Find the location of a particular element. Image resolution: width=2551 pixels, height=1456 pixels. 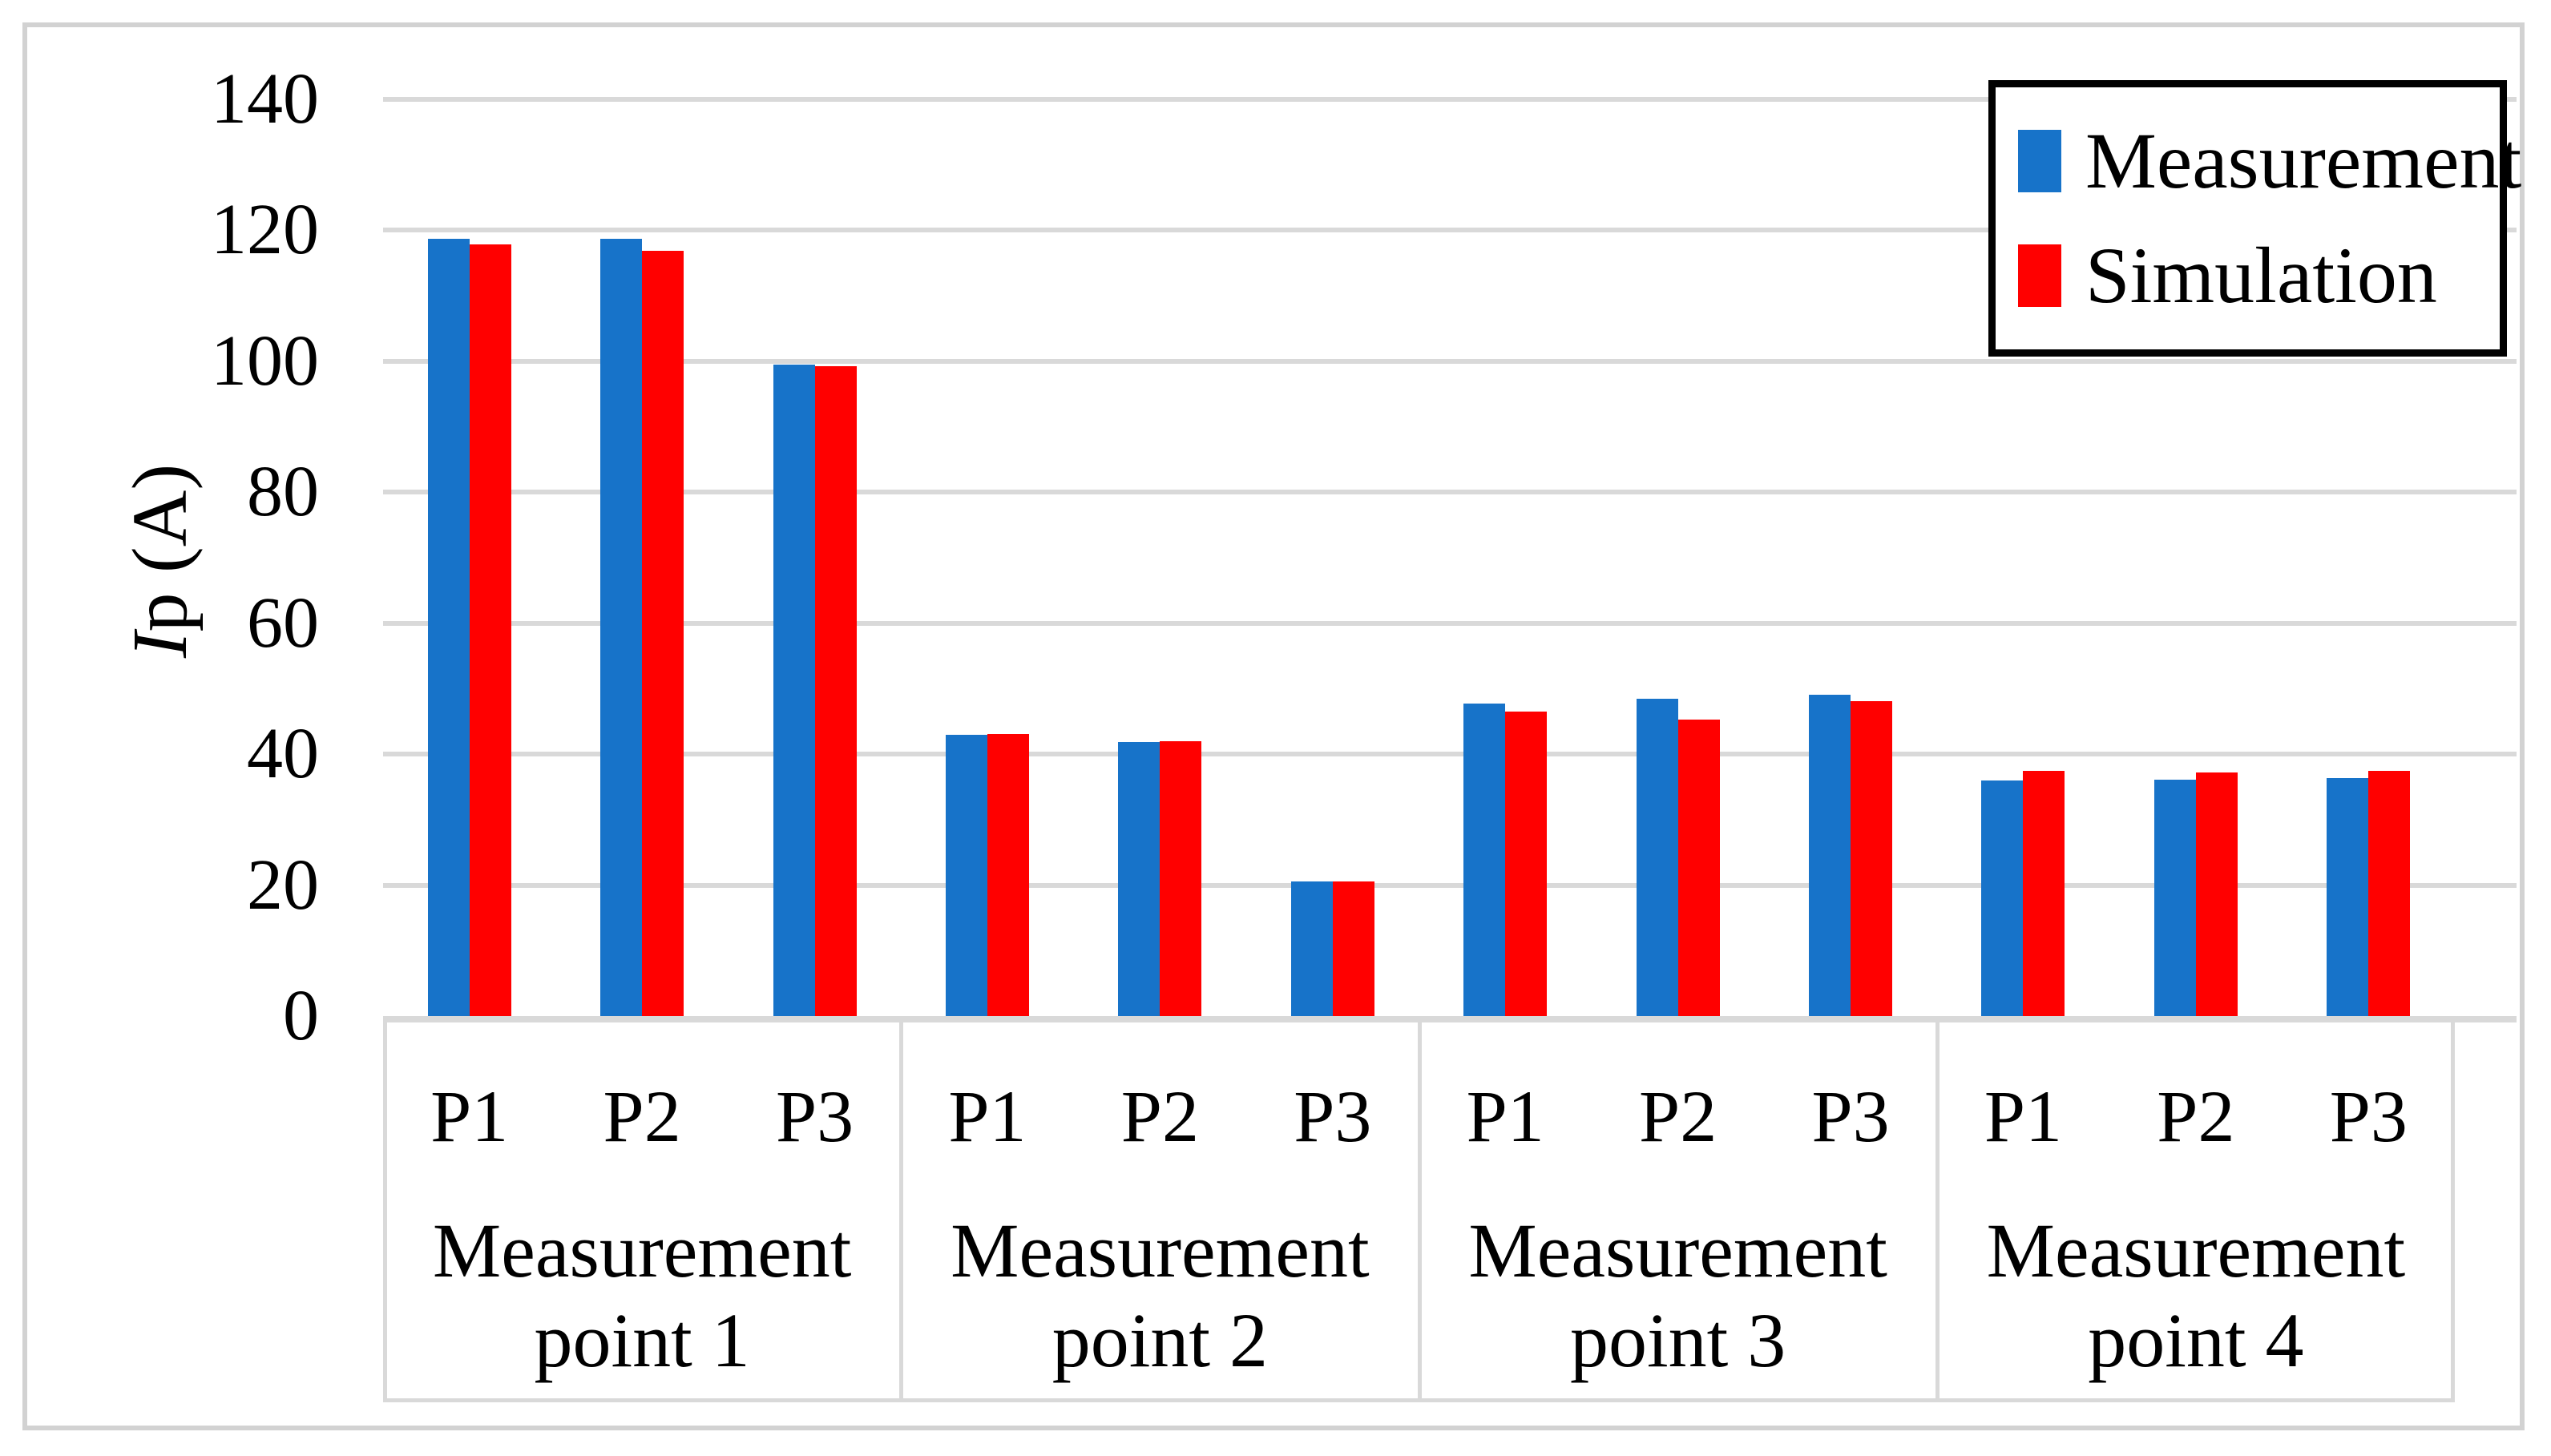

x-tick-label-mp3-p2: P2 is located at coordinates (1678, 1116).